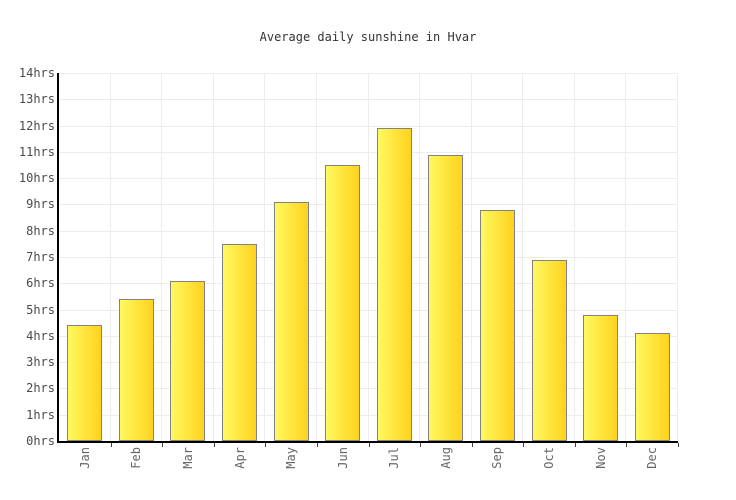 The height and width of the screenshot is (500, 736). Describe the element at coordinates (239, 458) in the screenshot. I see `x-tick-label-text: Apr` at that location.